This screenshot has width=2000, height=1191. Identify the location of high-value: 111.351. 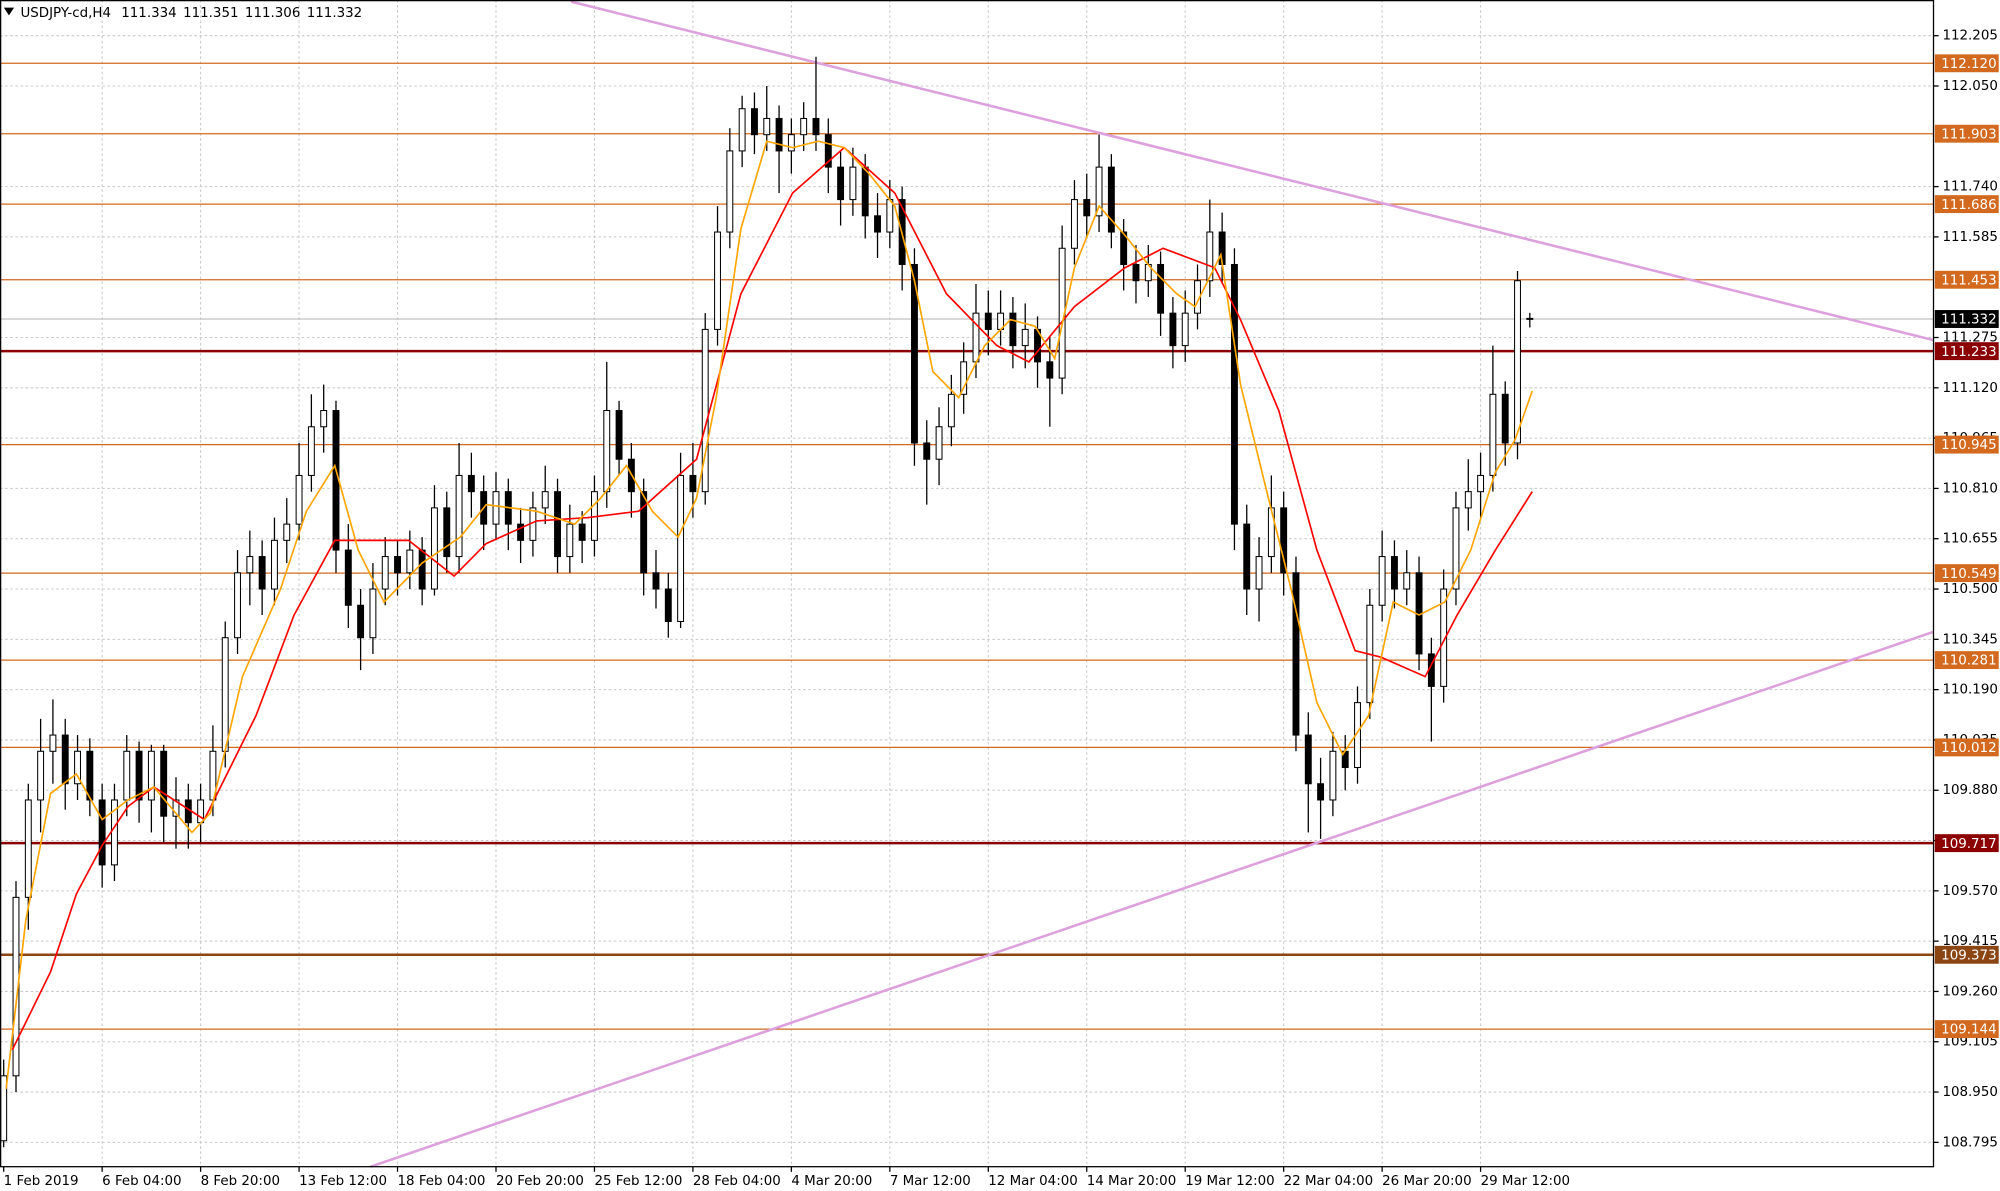
(210, 13).